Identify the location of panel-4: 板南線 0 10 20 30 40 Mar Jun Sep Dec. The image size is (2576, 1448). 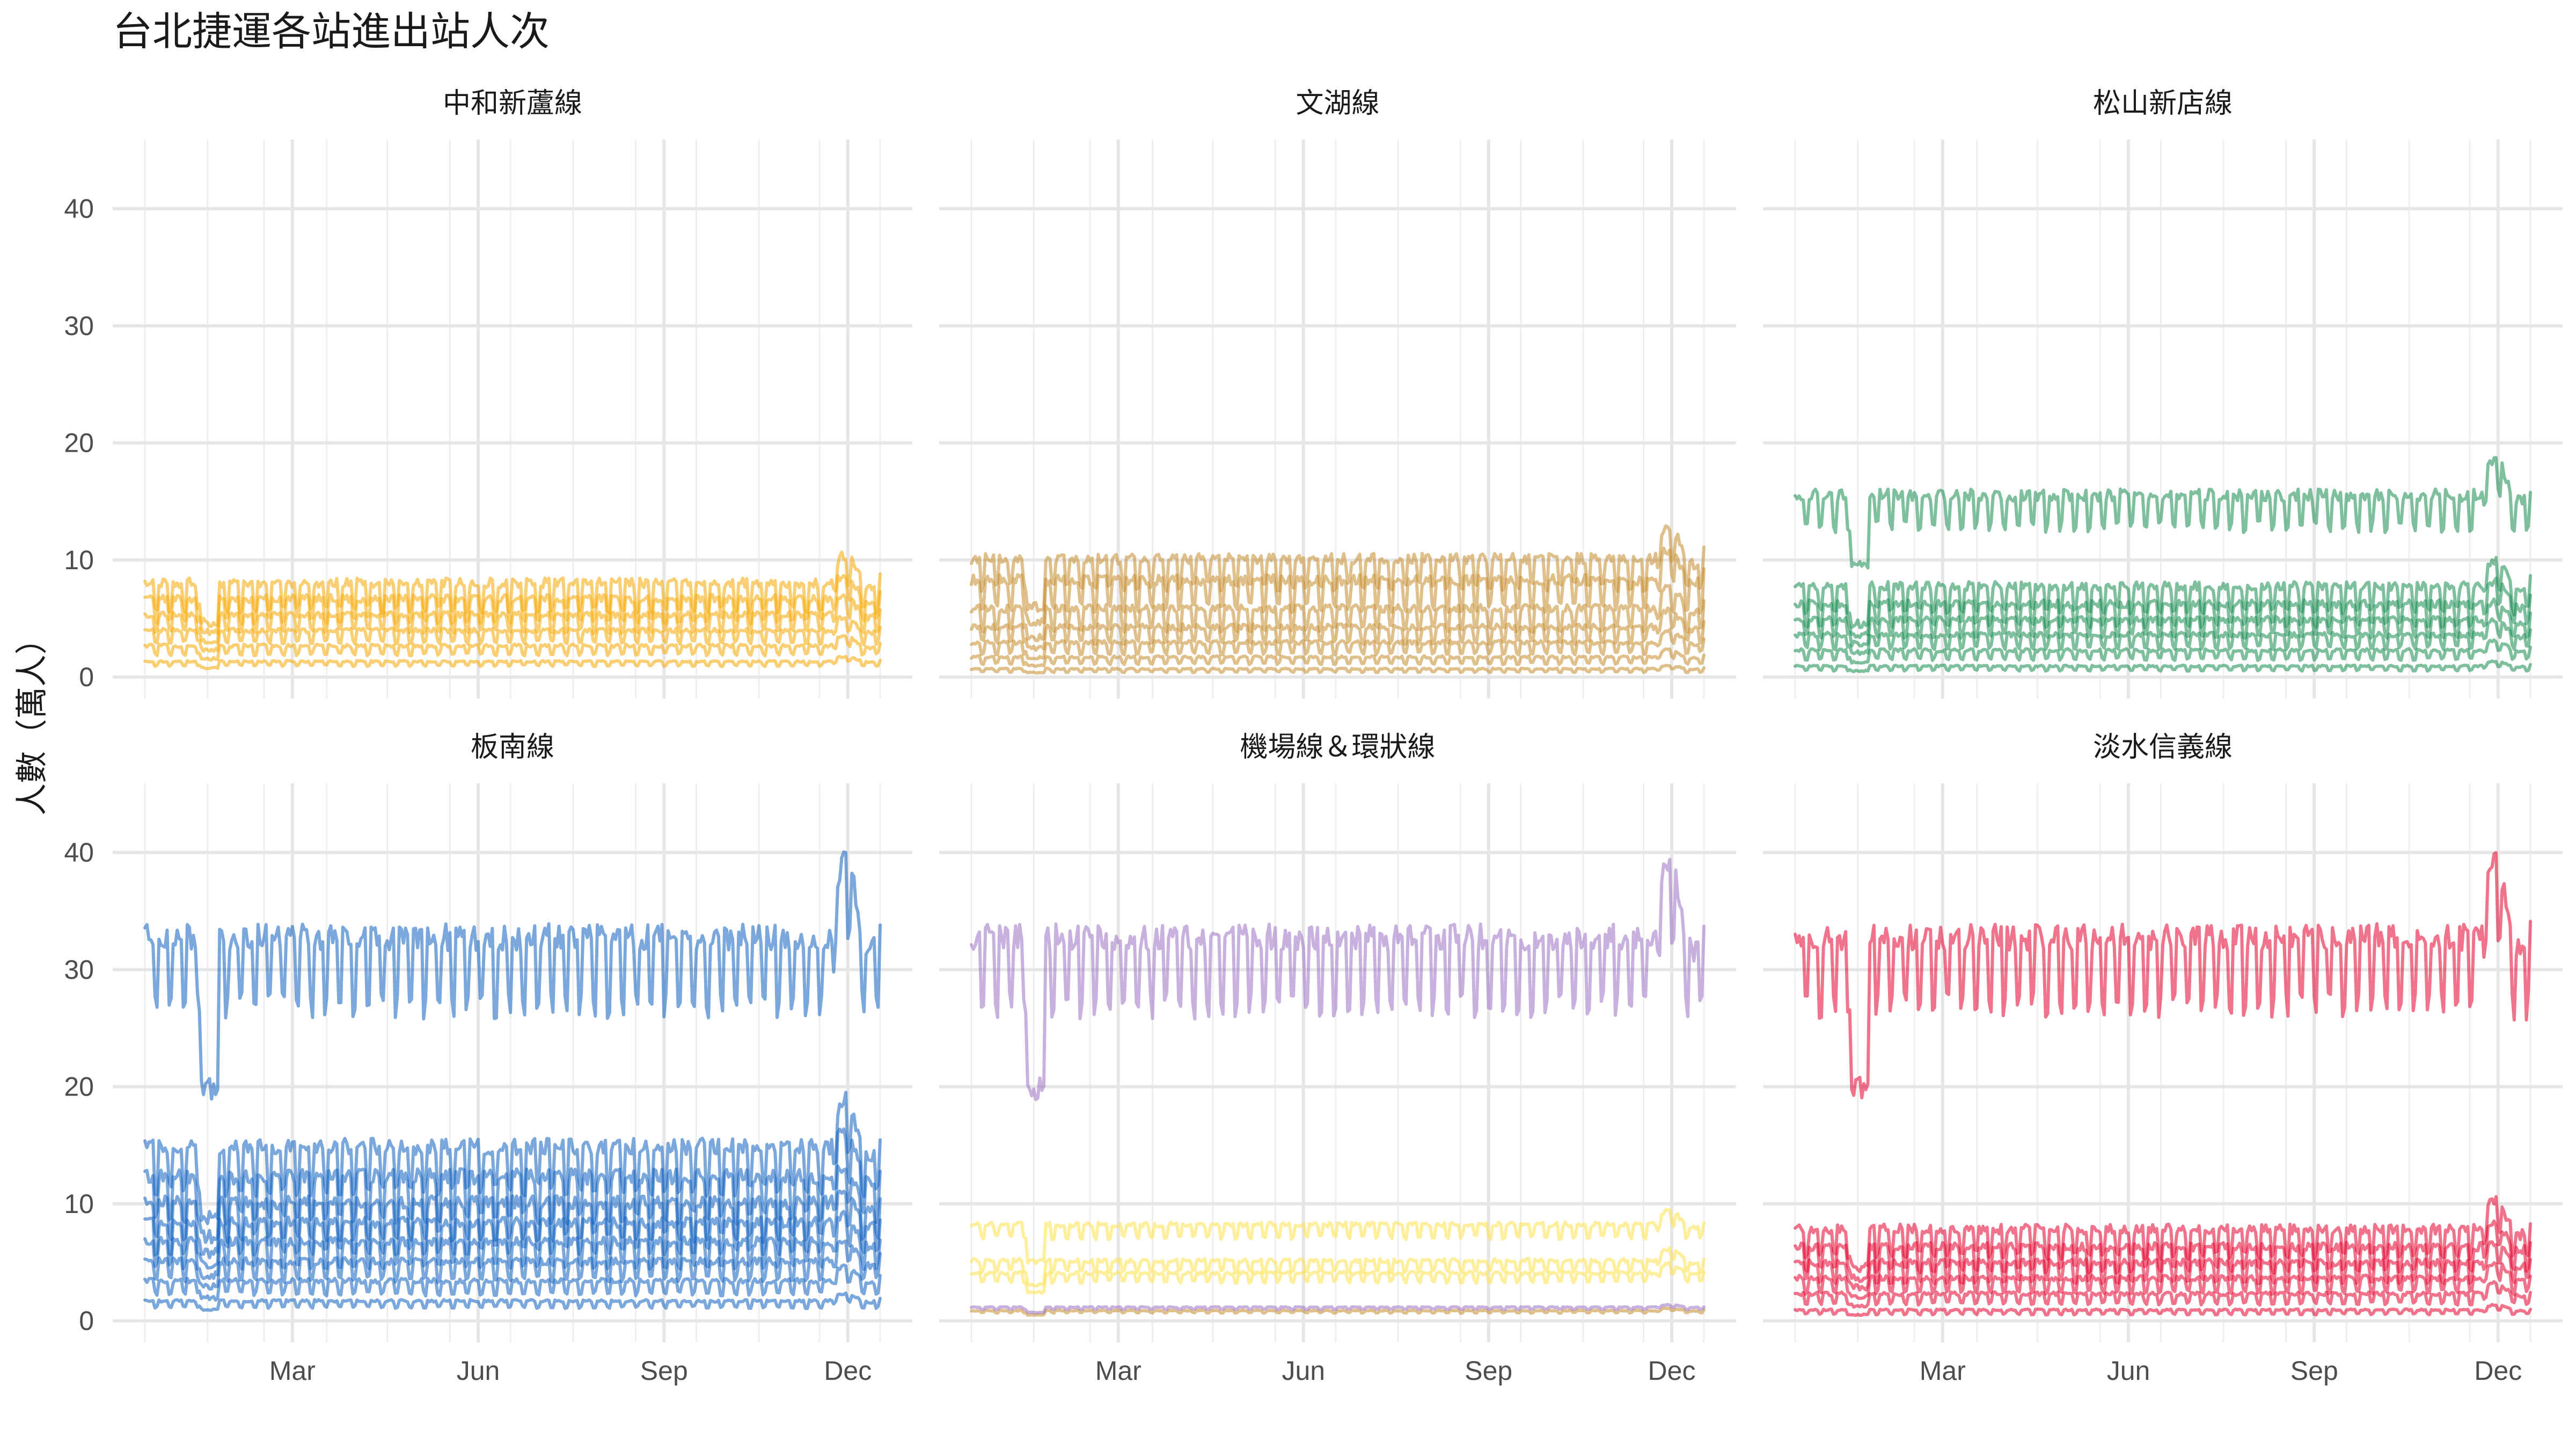
(488, 1058).